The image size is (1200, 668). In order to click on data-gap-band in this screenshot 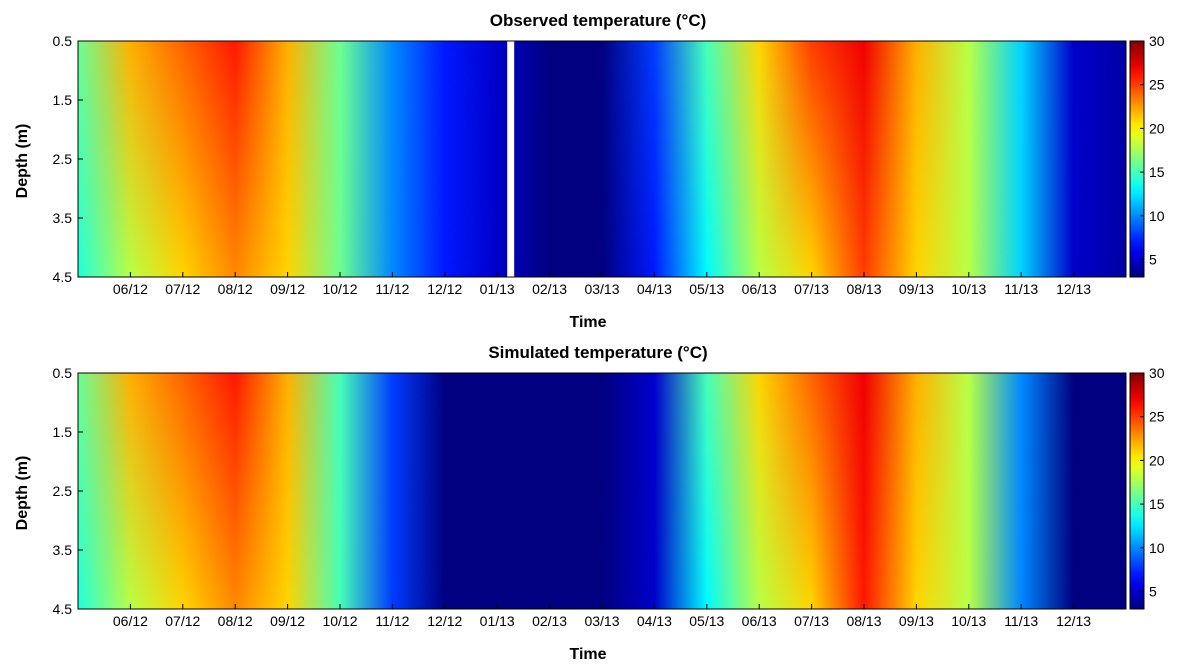, I will do `click(511, 159)`.